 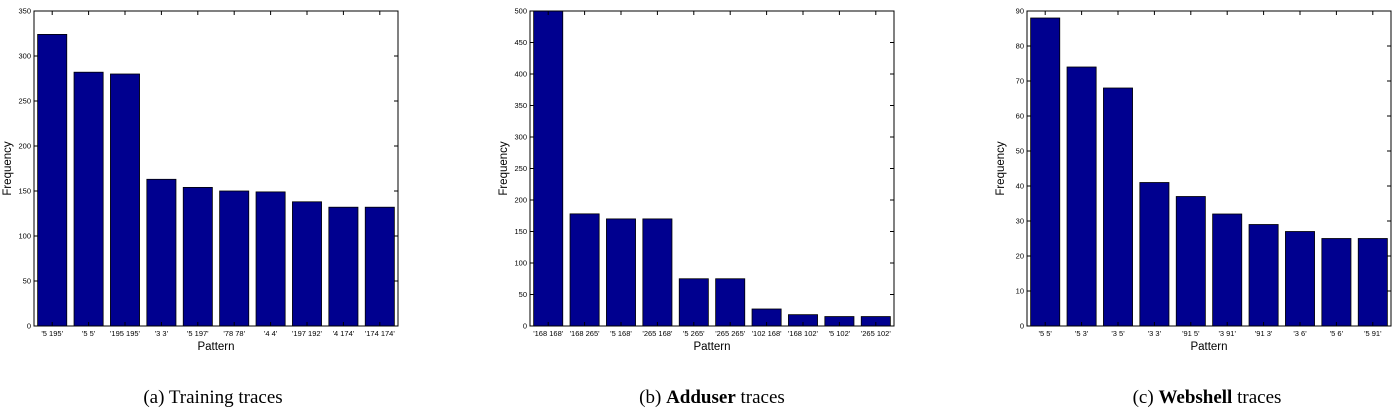 What do you see at coordinates (344, 333) in the screenshot?
I see `x-tick-label: '4 174'` at bounding box center [344, 333].